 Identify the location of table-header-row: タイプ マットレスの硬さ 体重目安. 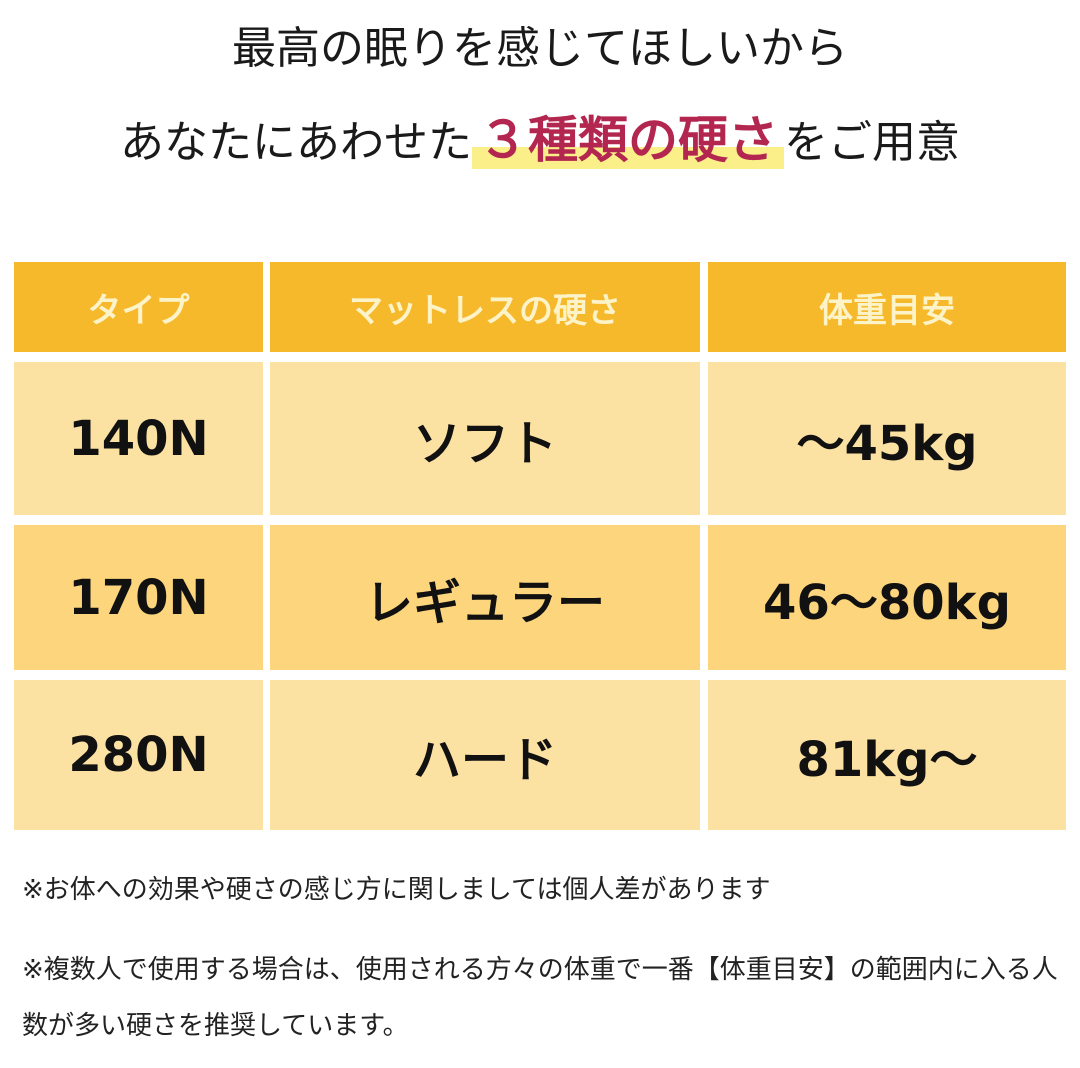
(540, 307).